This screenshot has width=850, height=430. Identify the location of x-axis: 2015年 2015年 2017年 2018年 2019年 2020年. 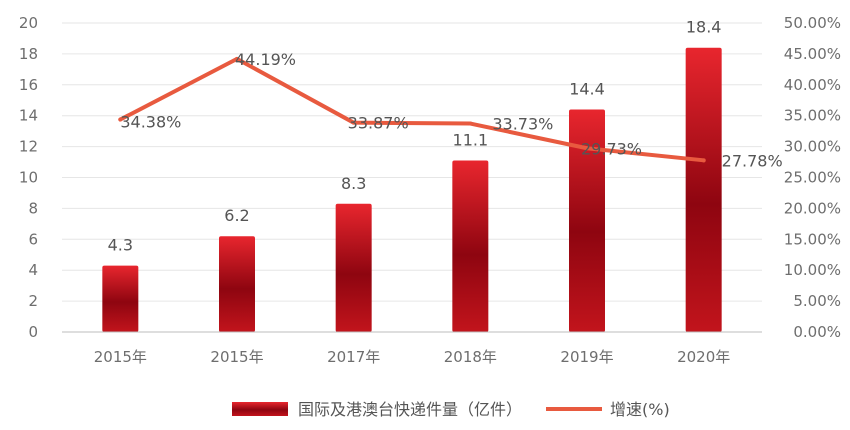
(412, 348).